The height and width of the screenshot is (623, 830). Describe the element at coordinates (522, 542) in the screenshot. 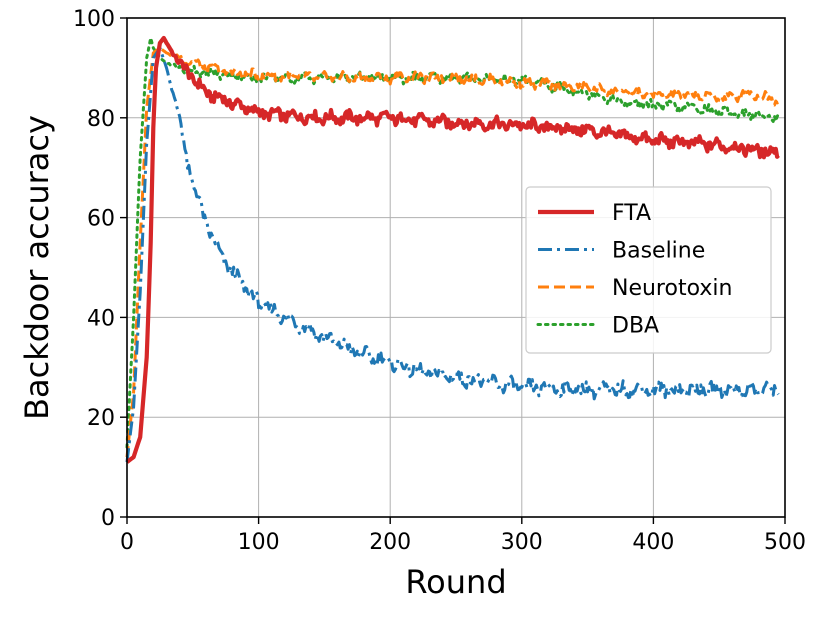

I see `x-tick-label-3: 300` at that location.